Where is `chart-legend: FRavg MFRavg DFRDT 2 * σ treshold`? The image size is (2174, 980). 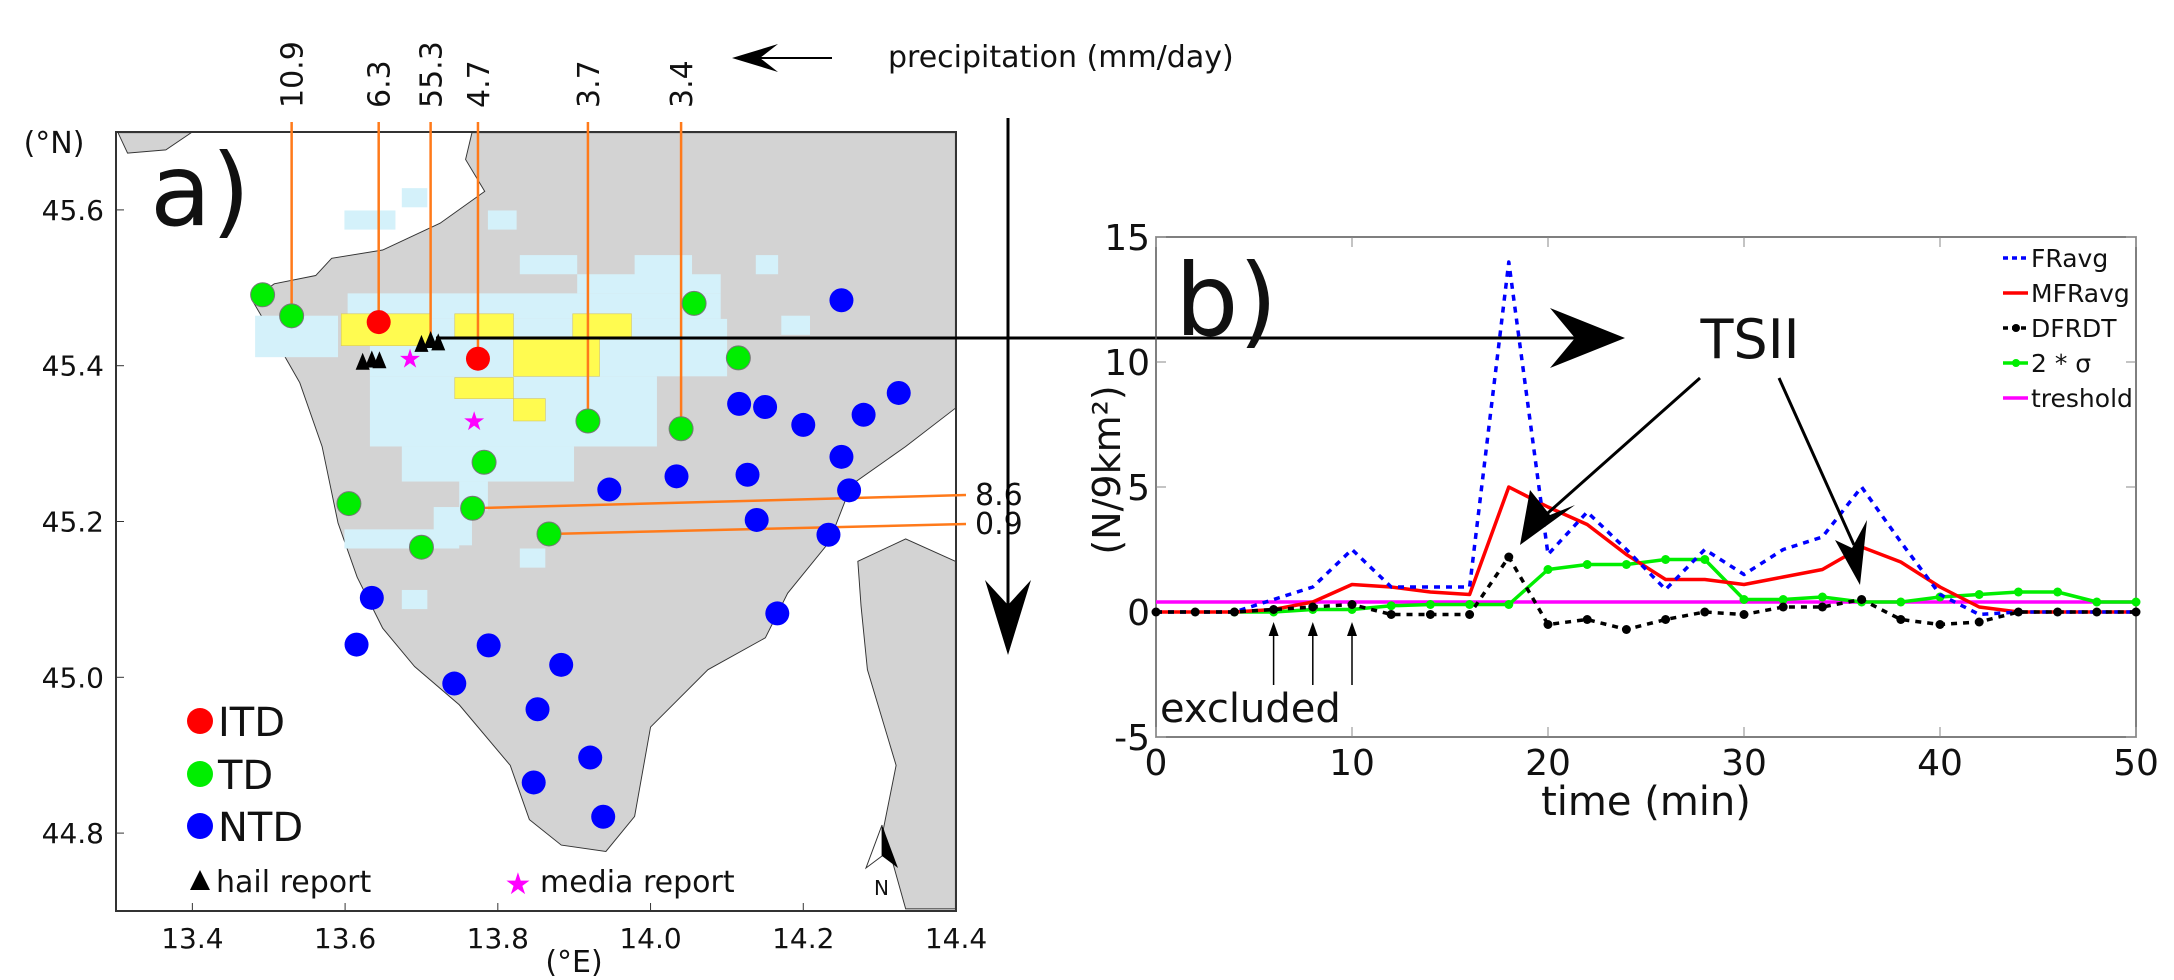
chart-legend: FRavg MFRavg DFRDT 2 * σ treshold is located at coordinates (2068, 328).